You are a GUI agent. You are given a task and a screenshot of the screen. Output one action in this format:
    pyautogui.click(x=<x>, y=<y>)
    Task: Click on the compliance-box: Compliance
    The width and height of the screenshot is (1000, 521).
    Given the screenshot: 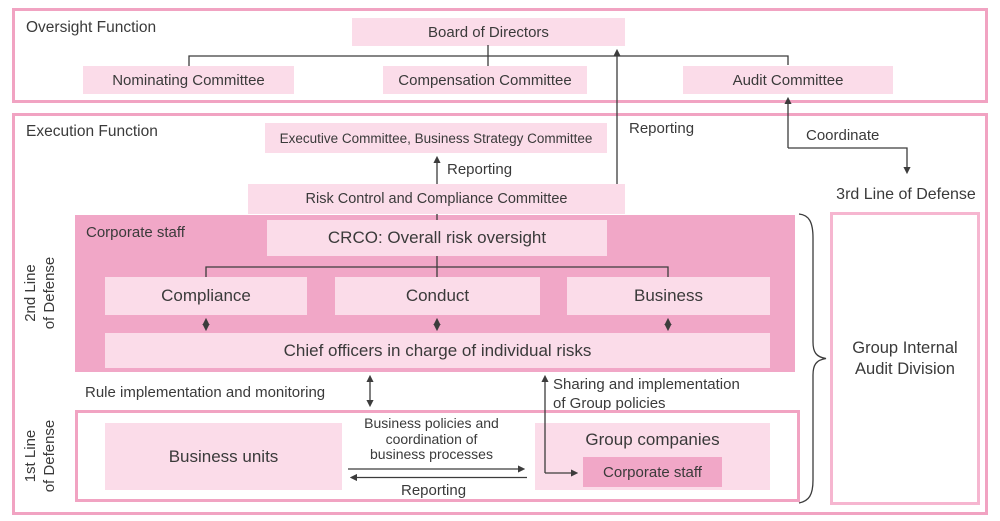 What is the action you would take?
    pyautogui.click(x=206, y=296)
    